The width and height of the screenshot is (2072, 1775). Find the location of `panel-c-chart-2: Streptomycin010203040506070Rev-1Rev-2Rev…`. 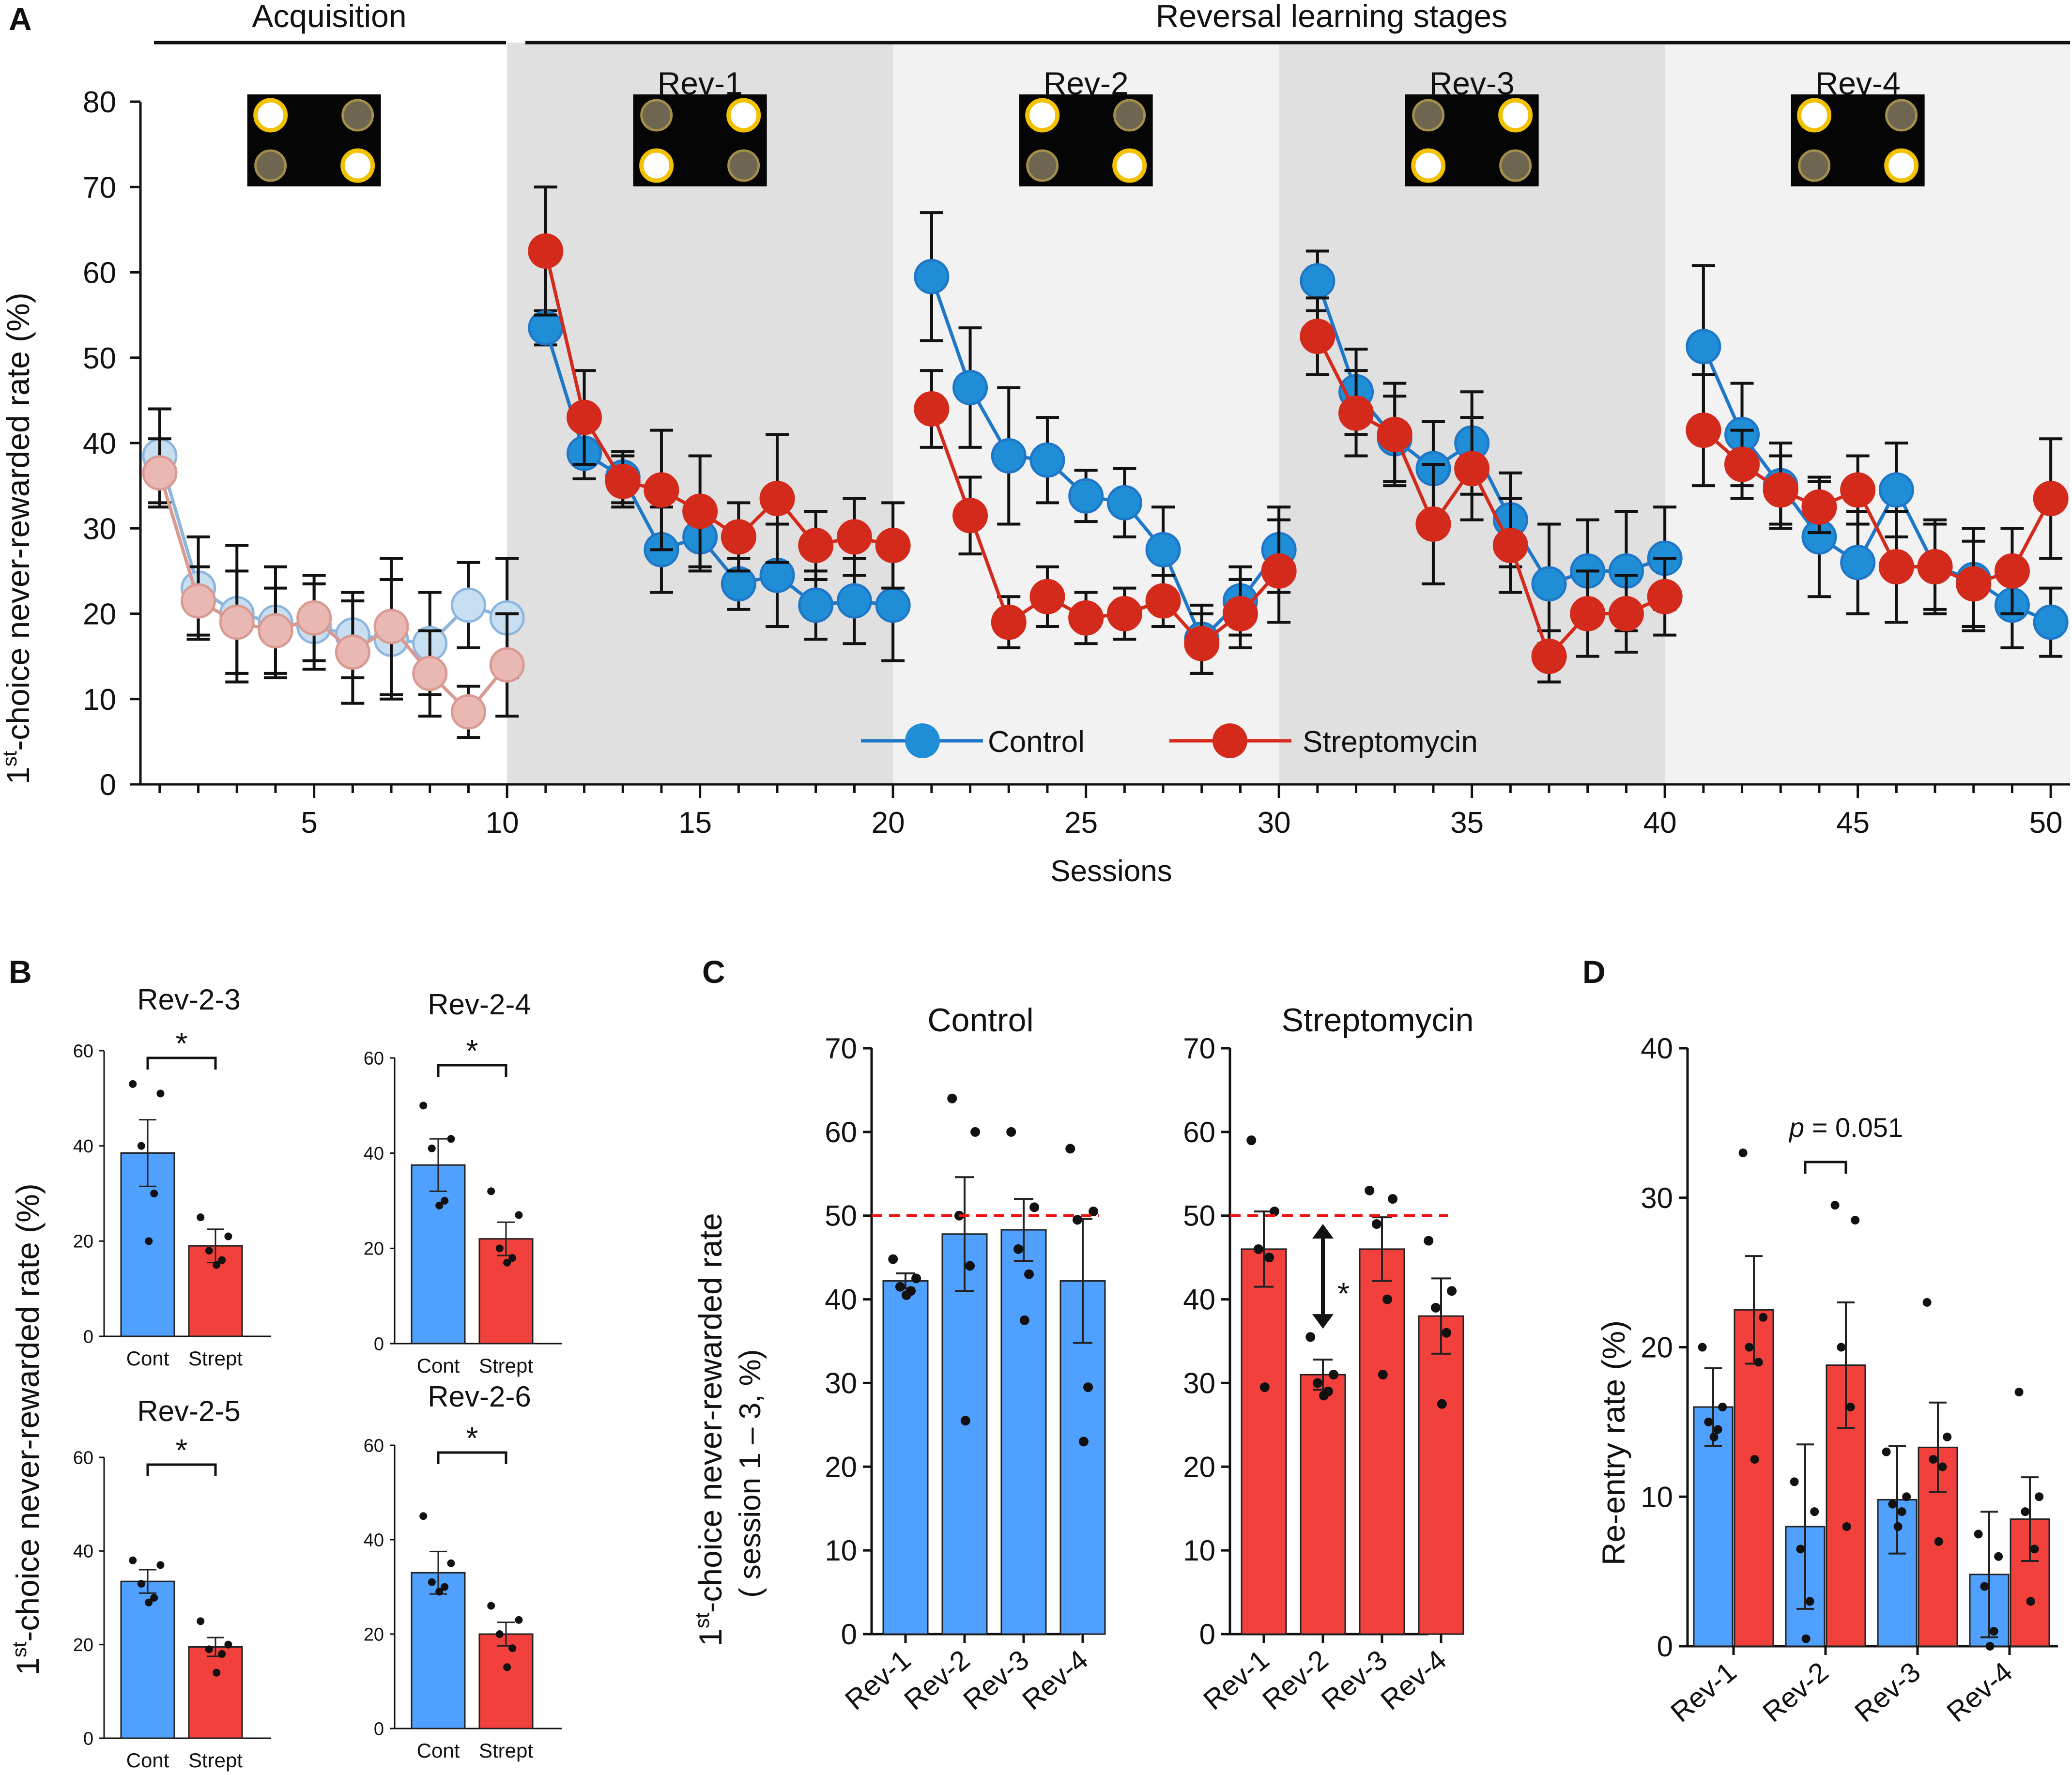

panel-c-chart-2: Streptomycin010203040506070Rev-1Rev-2Rev… is located at coordinates (1328, 1359).